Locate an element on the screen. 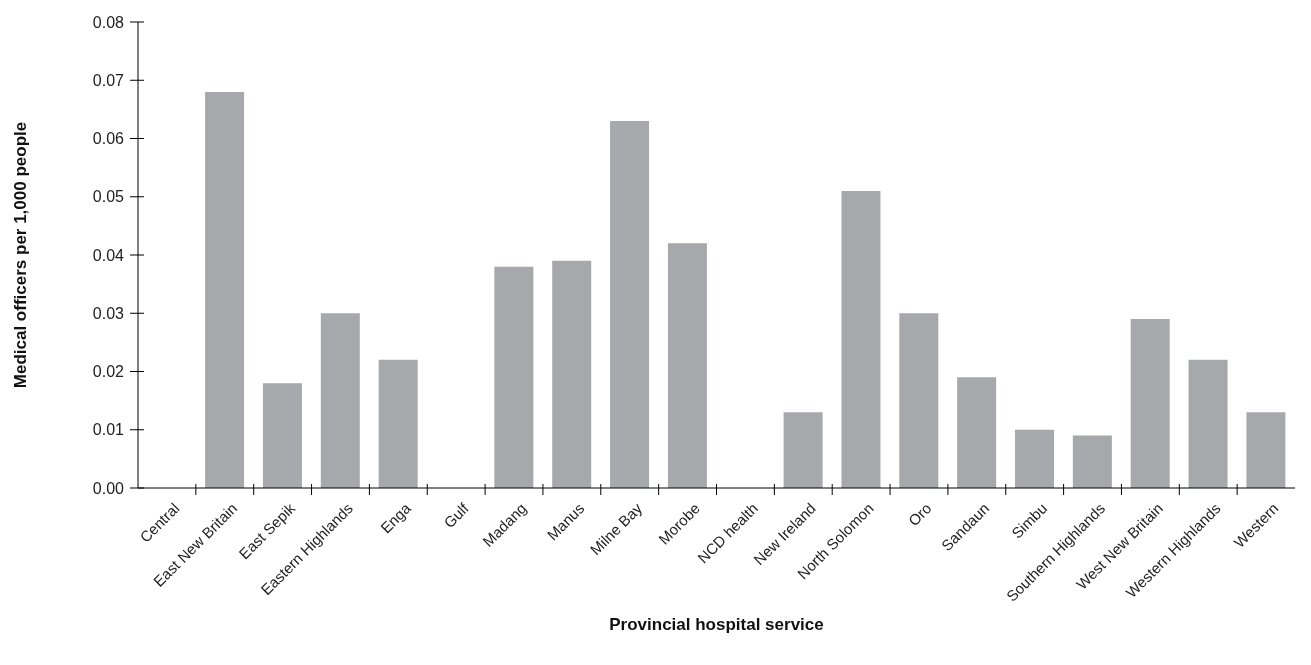  y-tick-label: 0.06 is located at coordinates (108, 139).